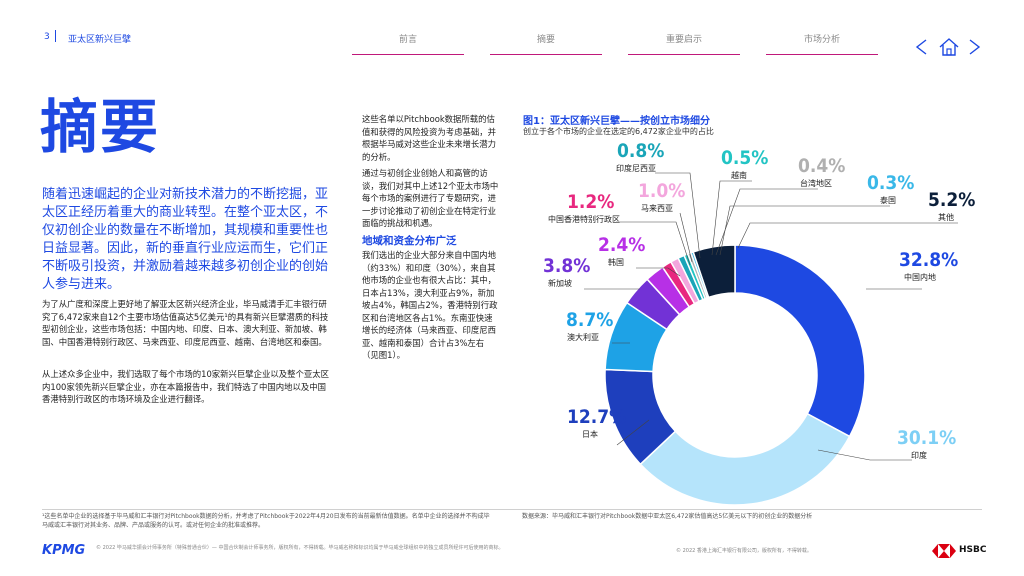  What do you see at coordinates (888, 200) in the screenshot?
I see `label-thailand: 泰国` at bounding box center [888, 200].